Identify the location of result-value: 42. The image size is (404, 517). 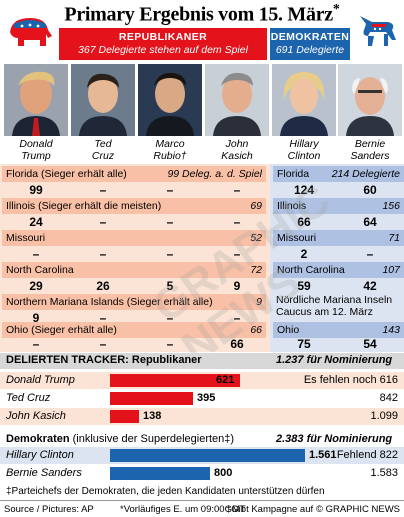
(370, 286).